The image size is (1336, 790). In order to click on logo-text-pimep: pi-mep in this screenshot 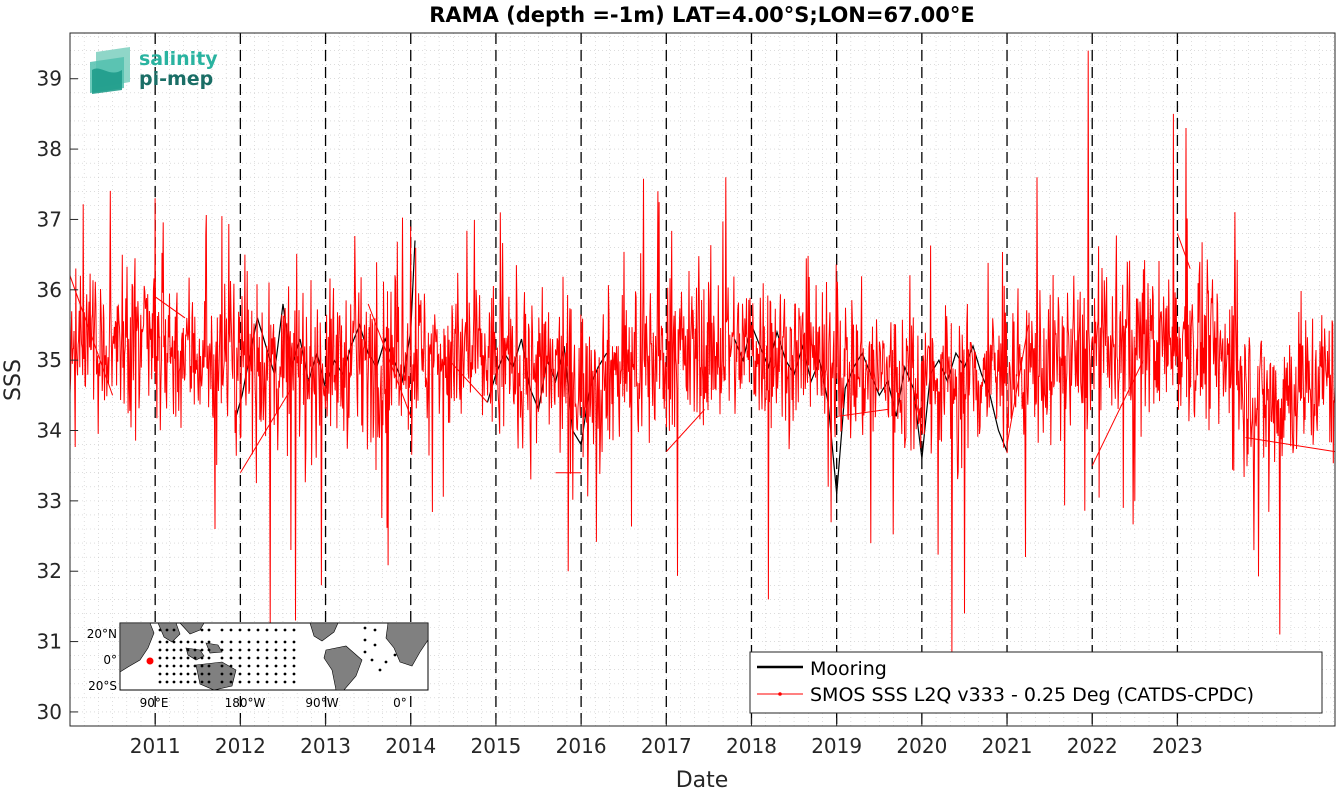, I will do `click(176, 79)`.